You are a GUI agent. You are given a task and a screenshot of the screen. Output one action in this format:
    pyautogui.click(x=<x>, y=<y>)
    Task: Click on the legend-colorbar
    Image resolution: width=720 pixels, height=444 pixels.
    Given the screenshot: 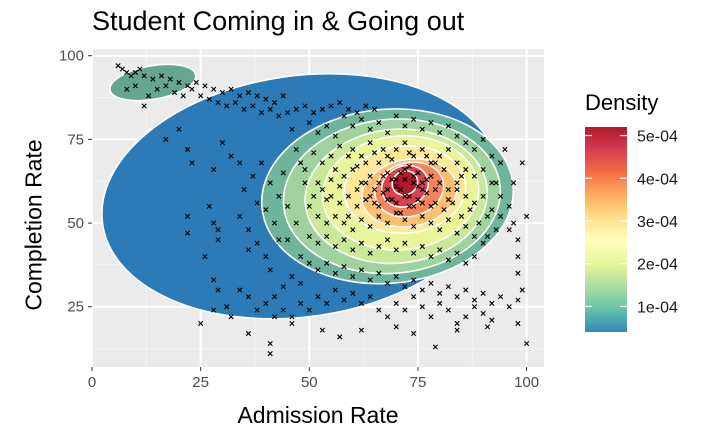 What is the action you would take?
    pyautogui.click(x=606, y=229)
    